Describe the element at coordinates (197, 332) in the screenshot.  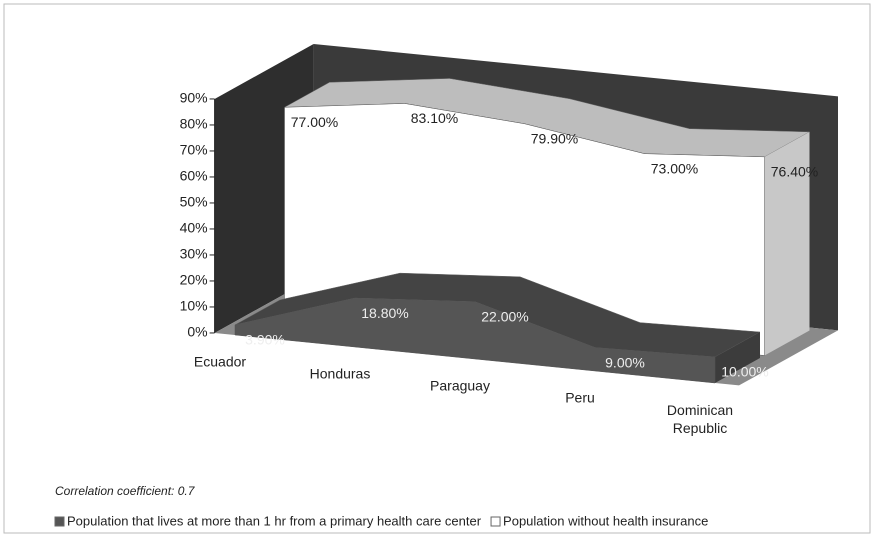
I see `y-tick-label: 0%` at that location.